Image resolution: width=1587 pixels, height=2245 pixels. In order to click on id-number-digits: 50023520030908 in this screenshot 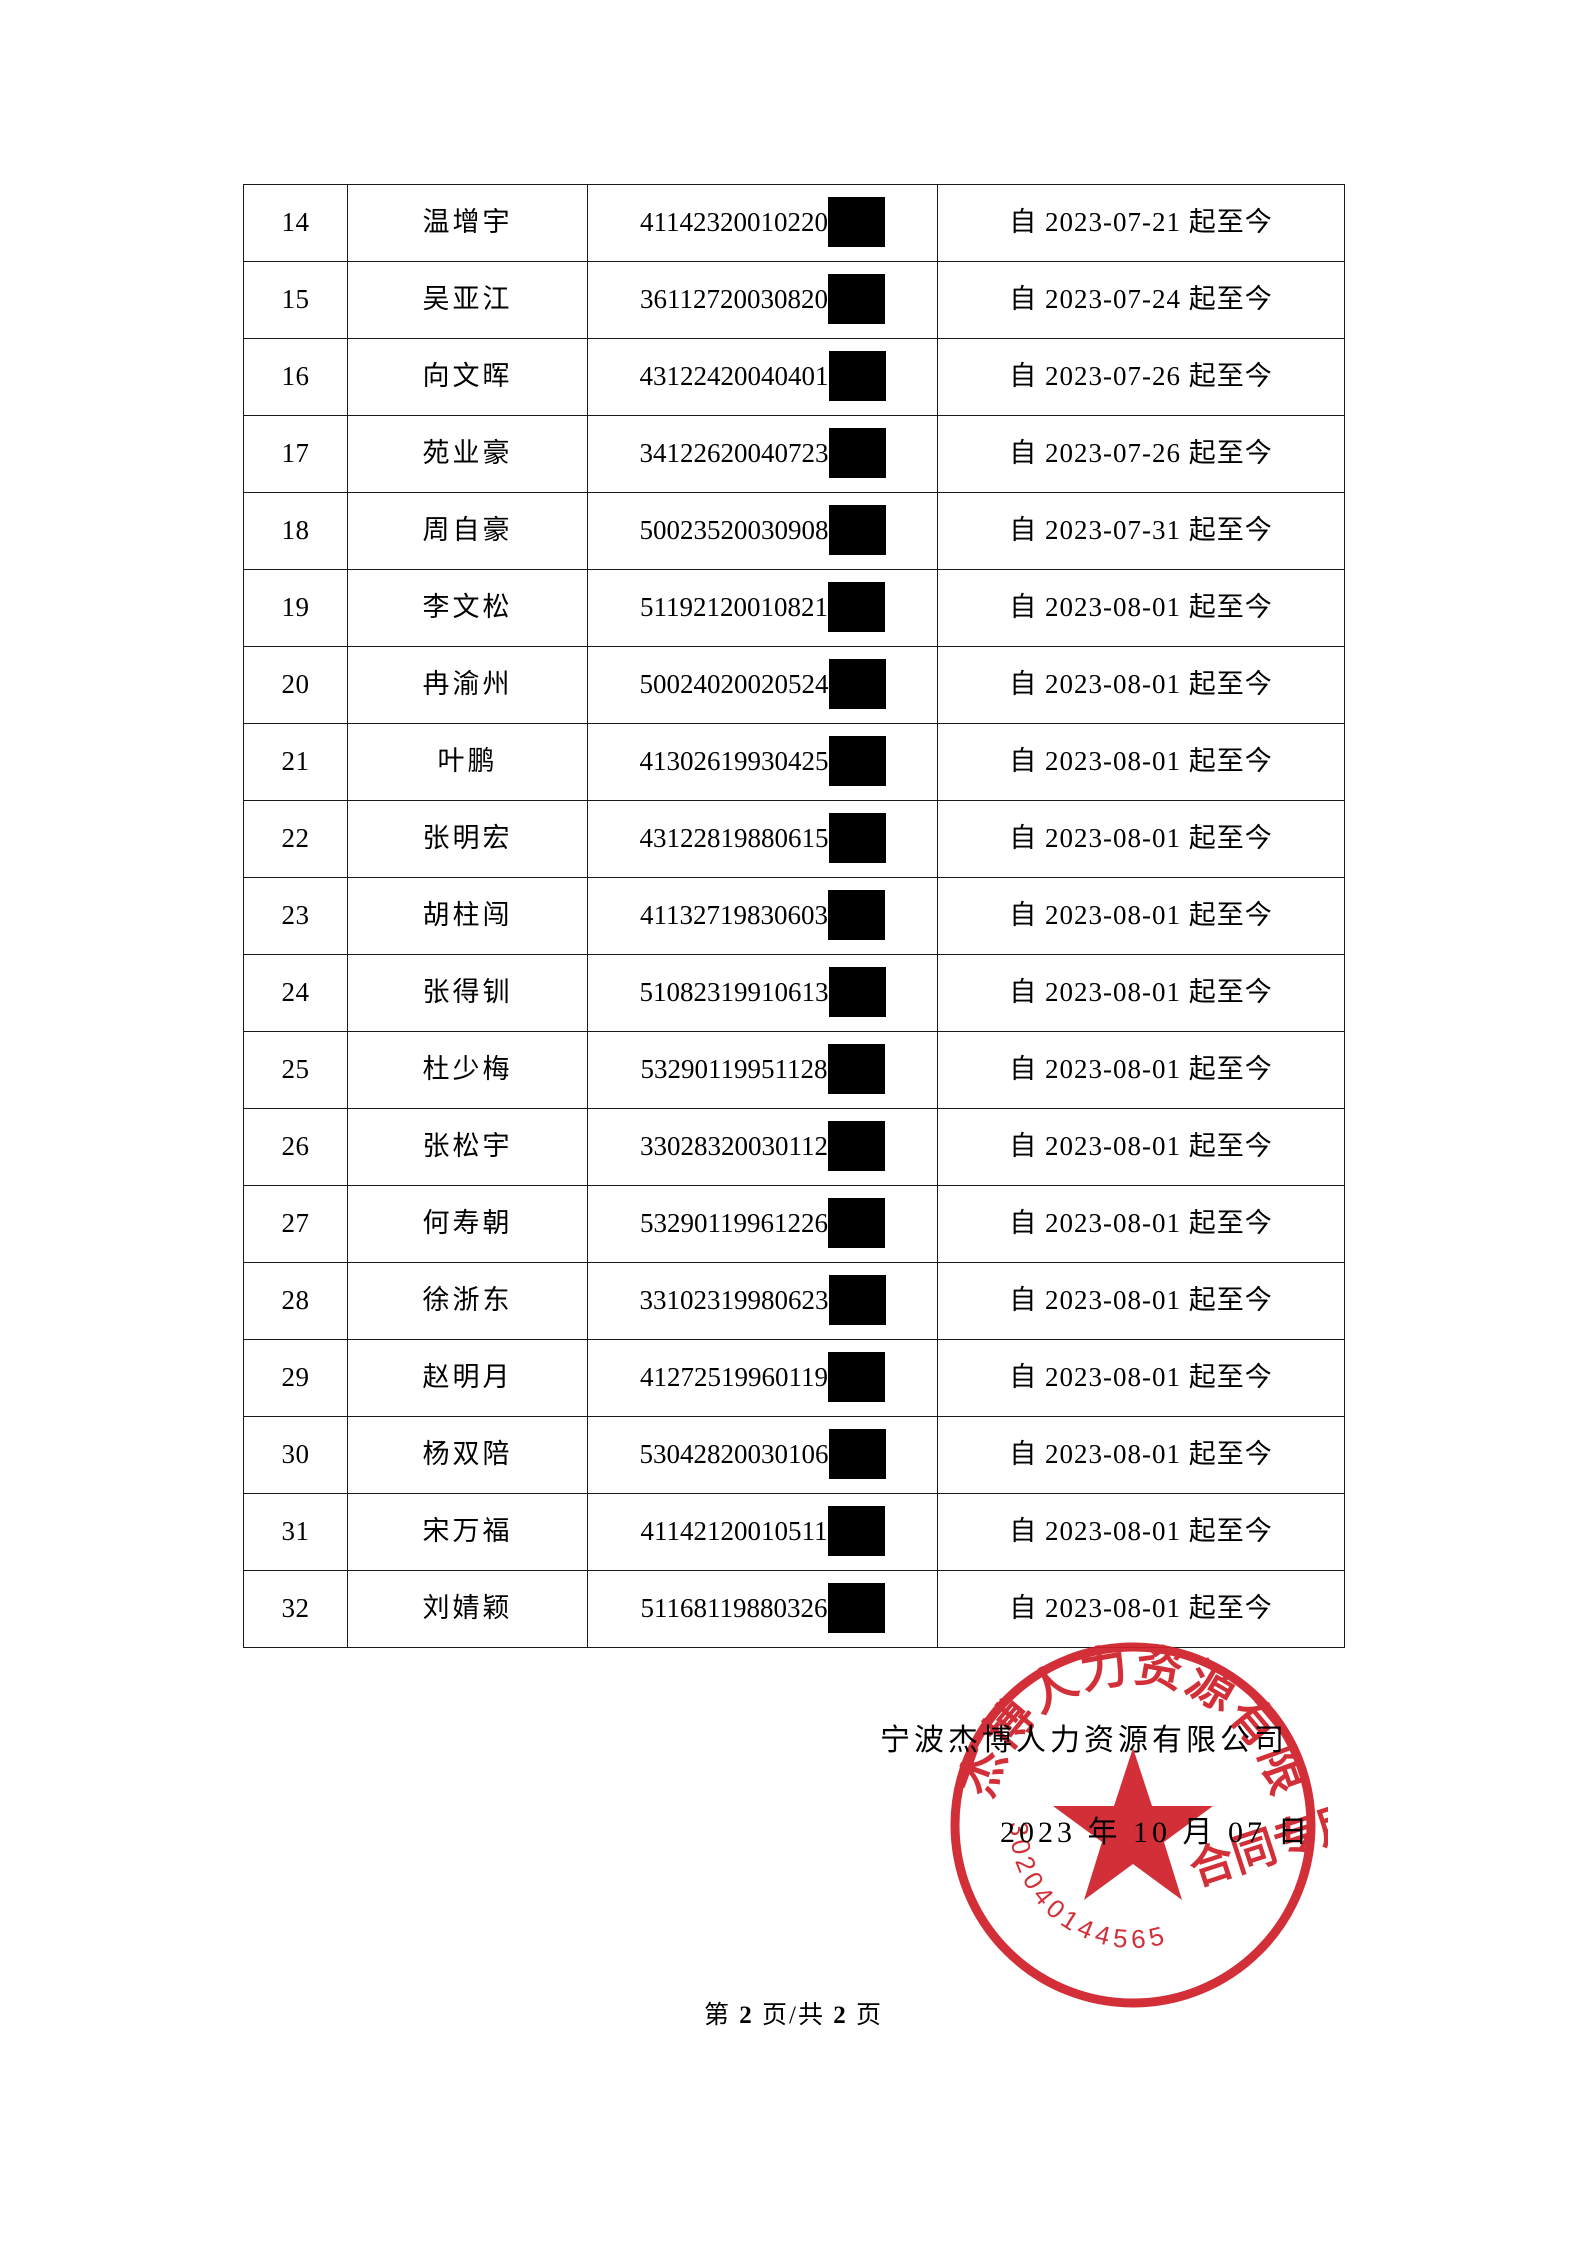, I will do `click(734, 530)`.